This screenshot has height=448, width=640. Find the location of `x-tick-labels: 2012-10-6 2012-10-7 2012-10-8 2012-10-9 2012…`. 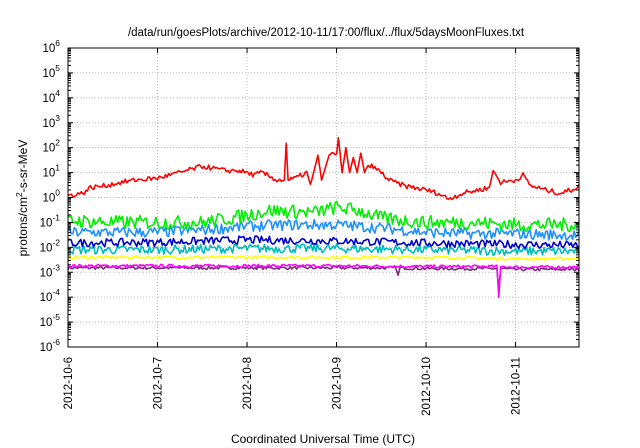

x-tick-labels: 2012-10-6 2012-10-7 2012-10-8 2012-10-9 2012… is located at coordinates (293, 386).